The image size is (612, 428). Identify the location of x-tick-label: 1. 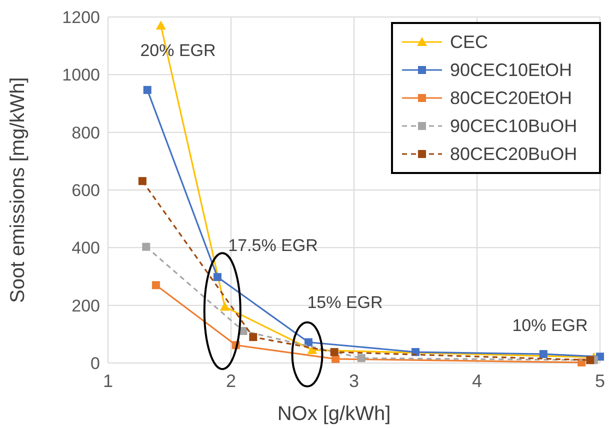
(108, 381).